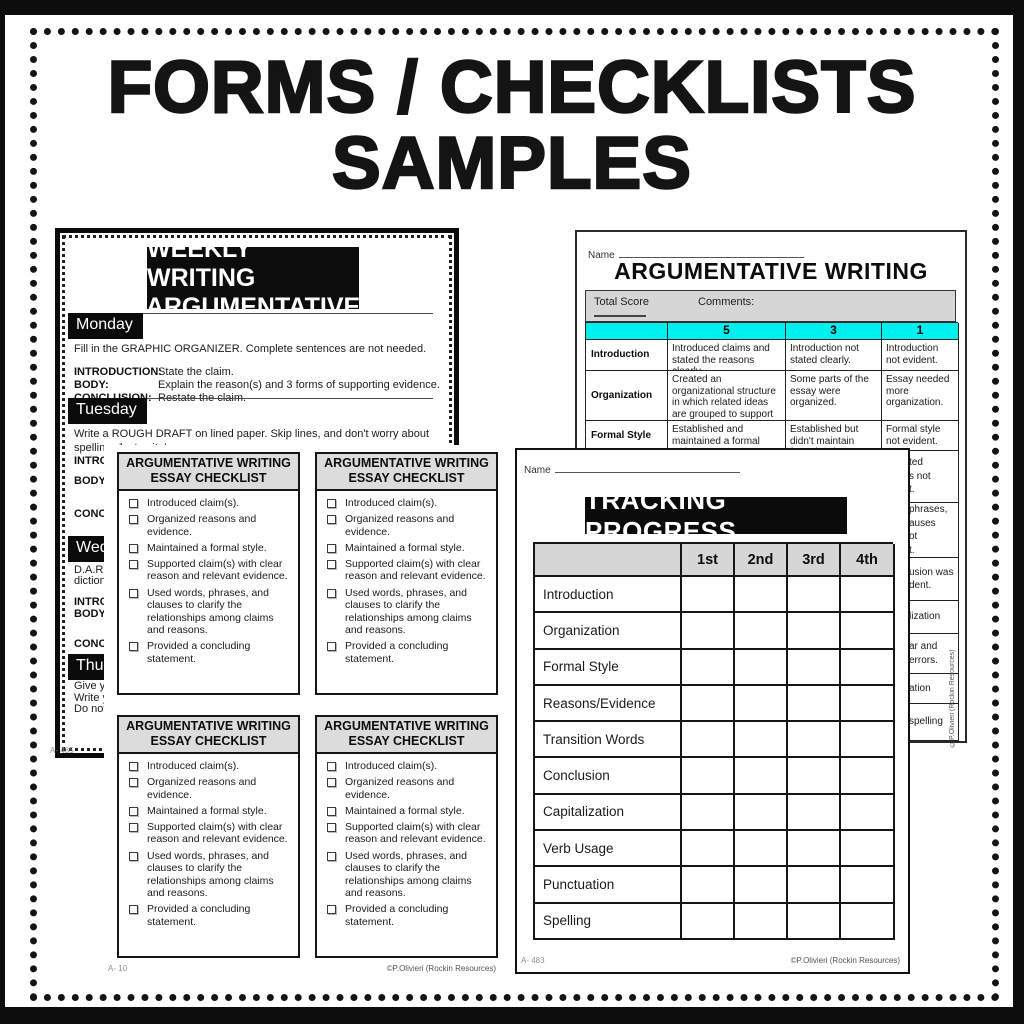  Describe the element at coordinates (608, 921) in the screenshot. I see `tracking-row-label: Spelling` at that location.